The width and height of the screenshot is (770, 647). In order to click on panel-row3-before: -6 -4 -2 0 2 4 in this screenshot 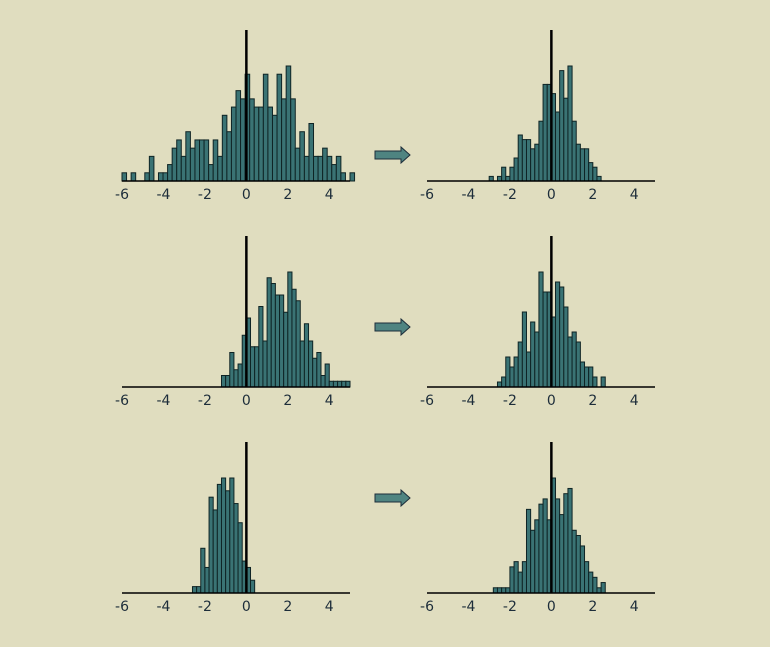, I will do `click(232, 528)`.